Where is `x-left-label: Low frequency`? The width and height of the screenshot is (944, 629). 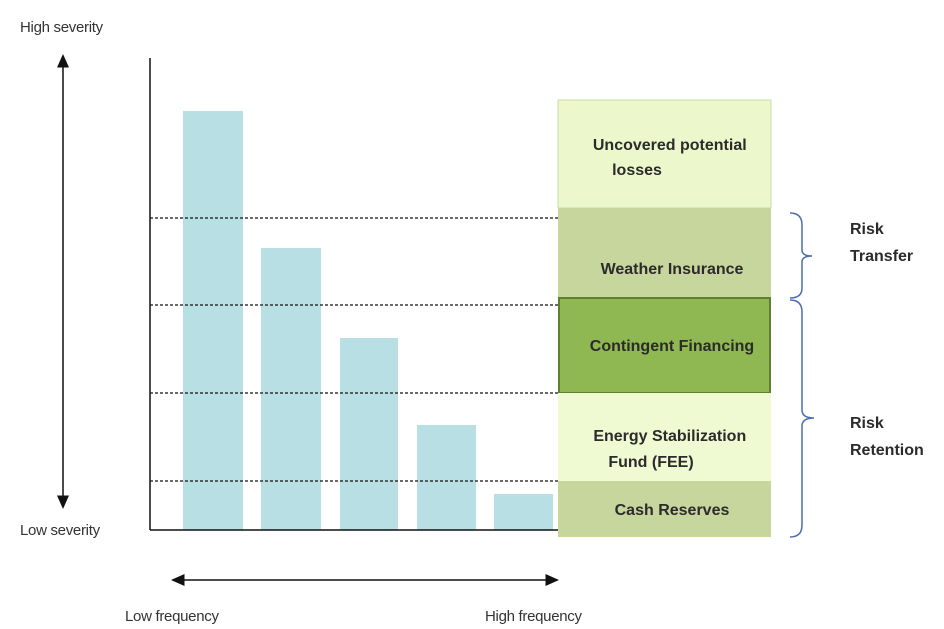
x-left-label: Low frequency is located at coordinates (172, 616).